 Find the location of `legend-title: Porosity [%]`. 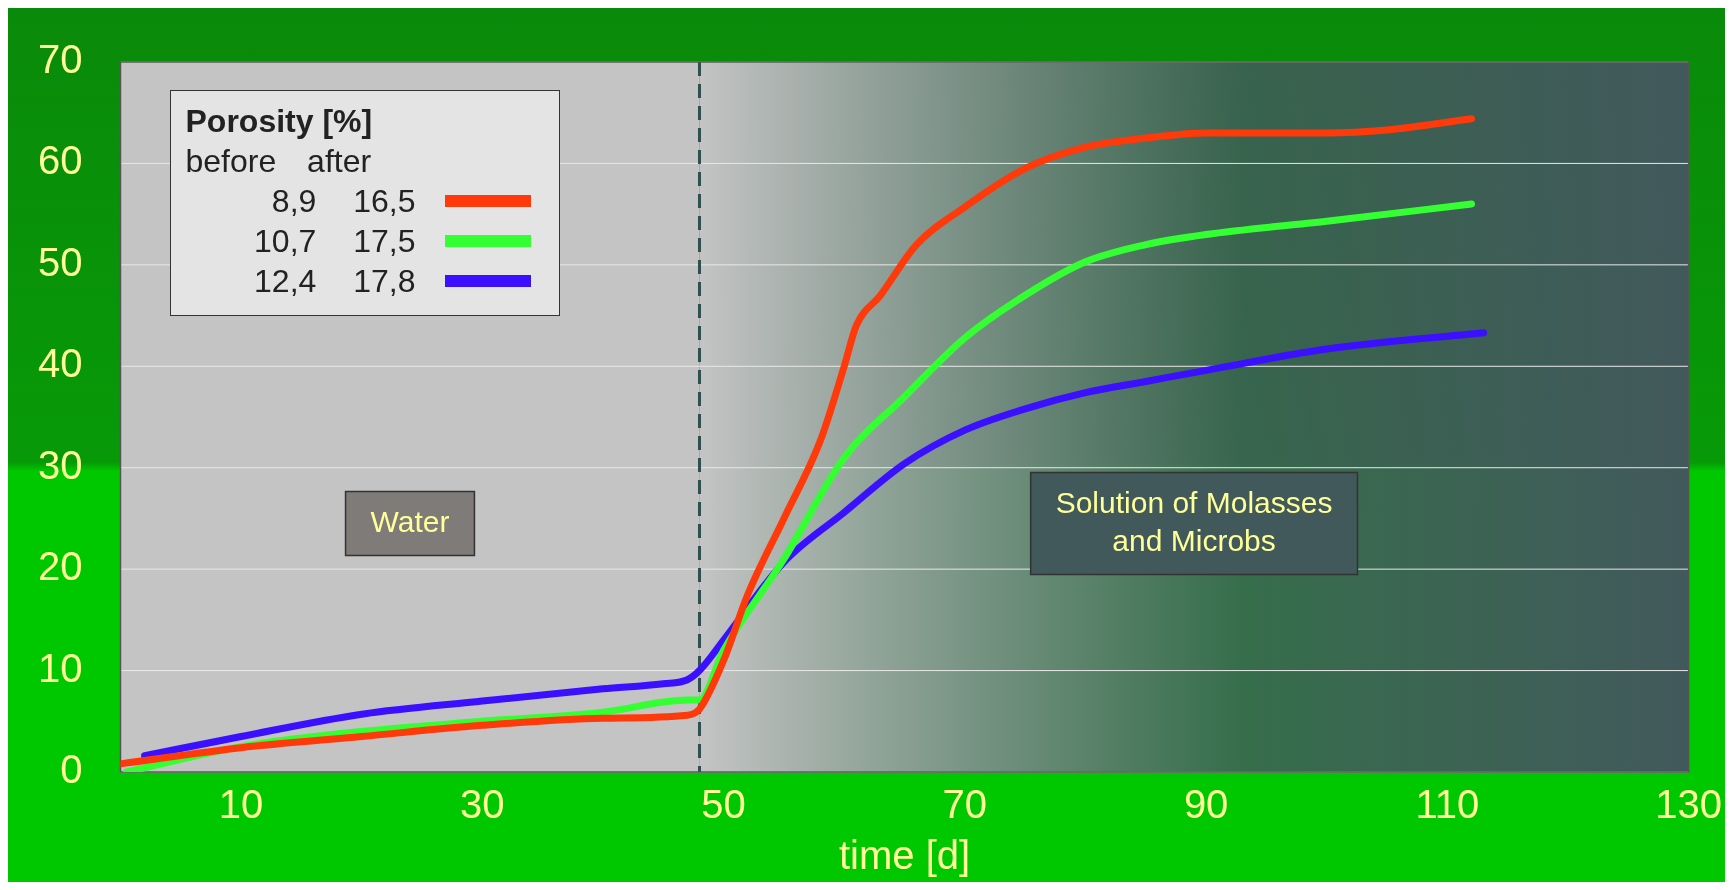

legend-title: Porosity [%] is located at coordinates (279, 121).